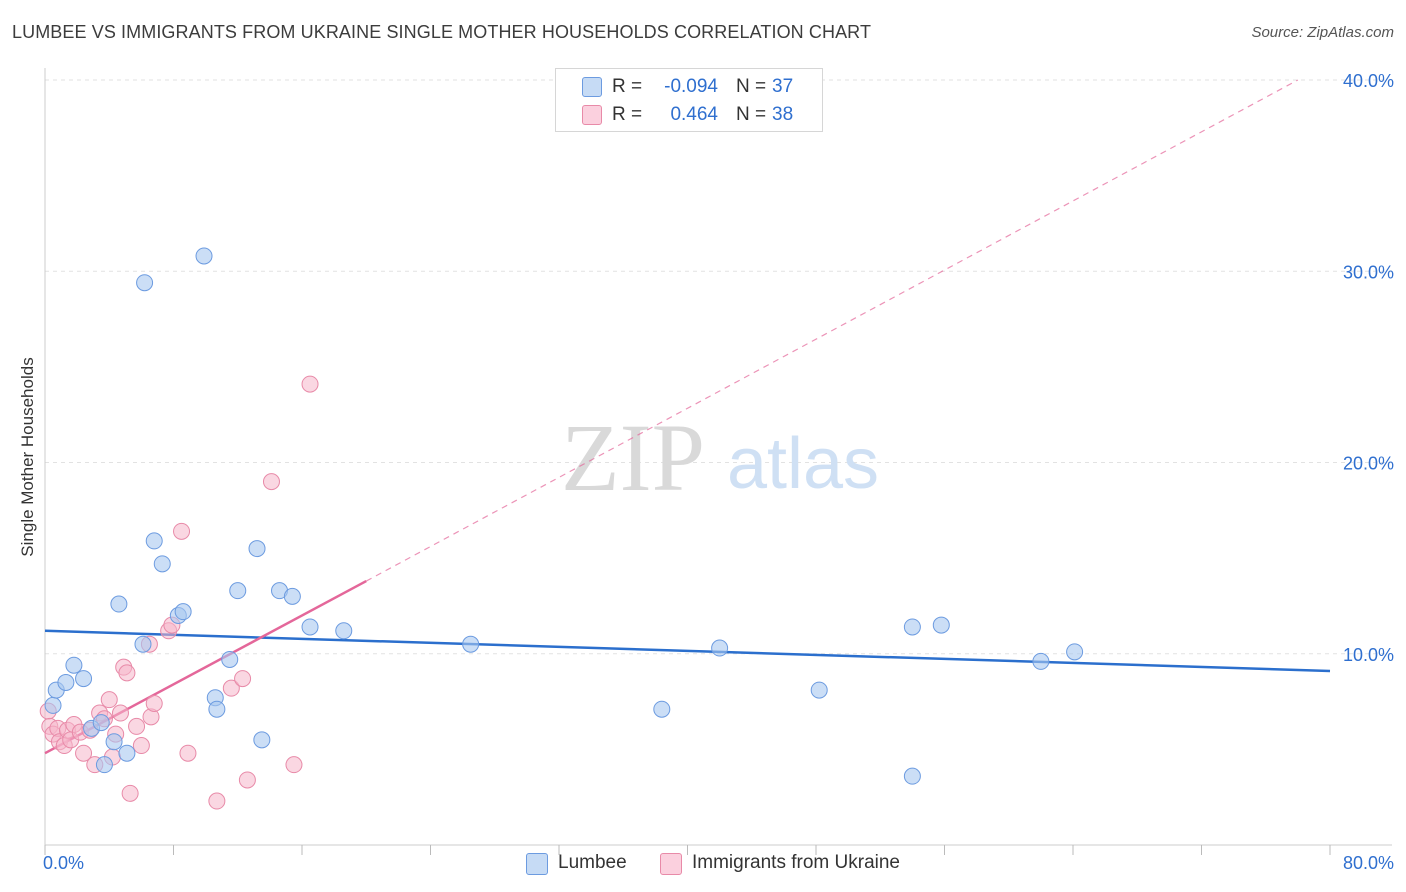 Image resolution: width=1406 pixels, height=892 pixels. I want to click on watermark-atlas: atlas, so click(803, 464).